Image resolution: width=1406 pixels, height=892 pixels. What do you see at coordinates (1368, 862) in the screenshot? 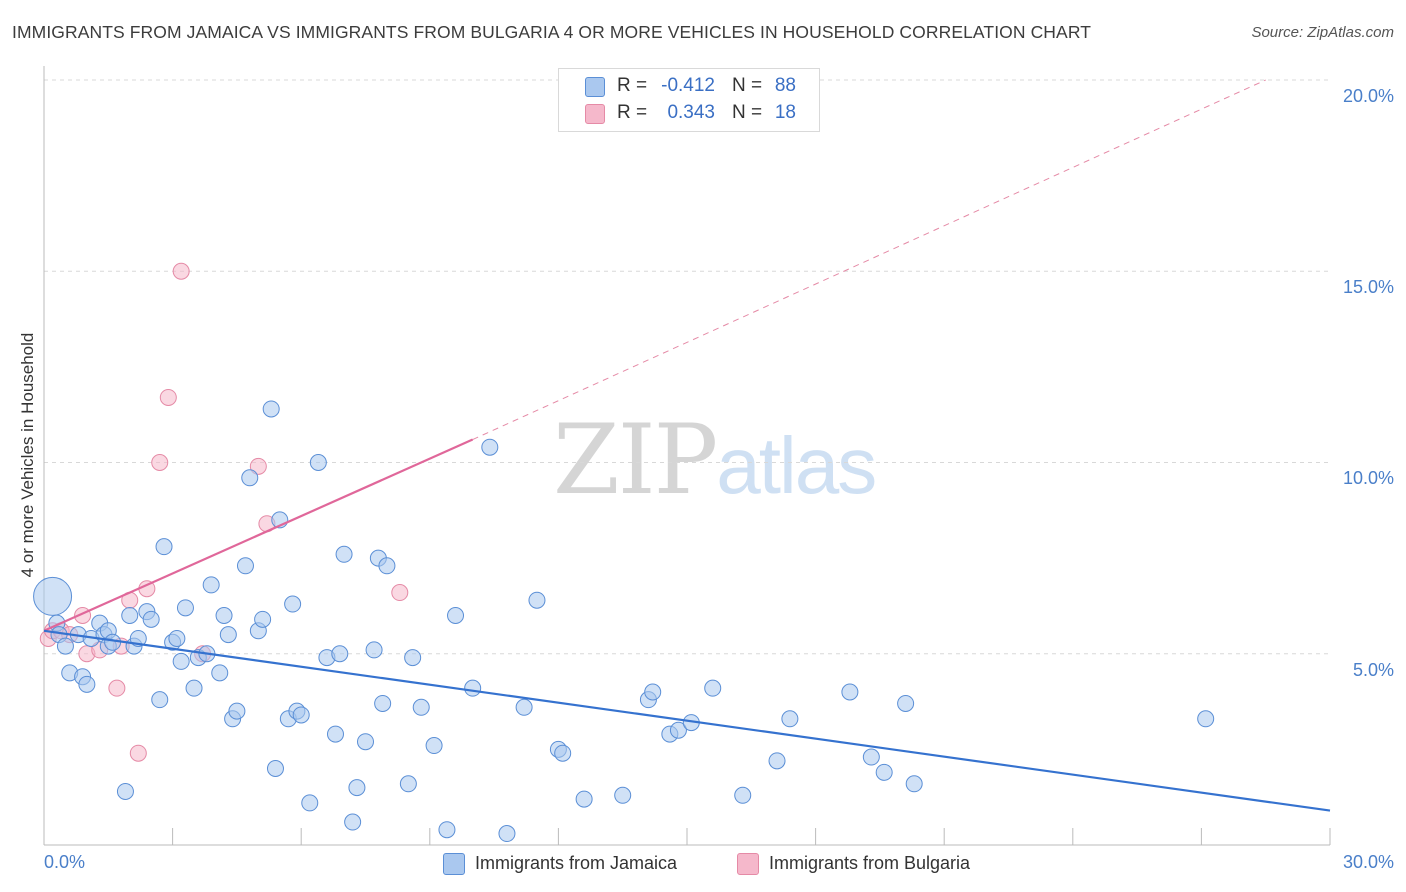
I see `x-tick-label: 30.0%` at bounding box center [1368, 862].